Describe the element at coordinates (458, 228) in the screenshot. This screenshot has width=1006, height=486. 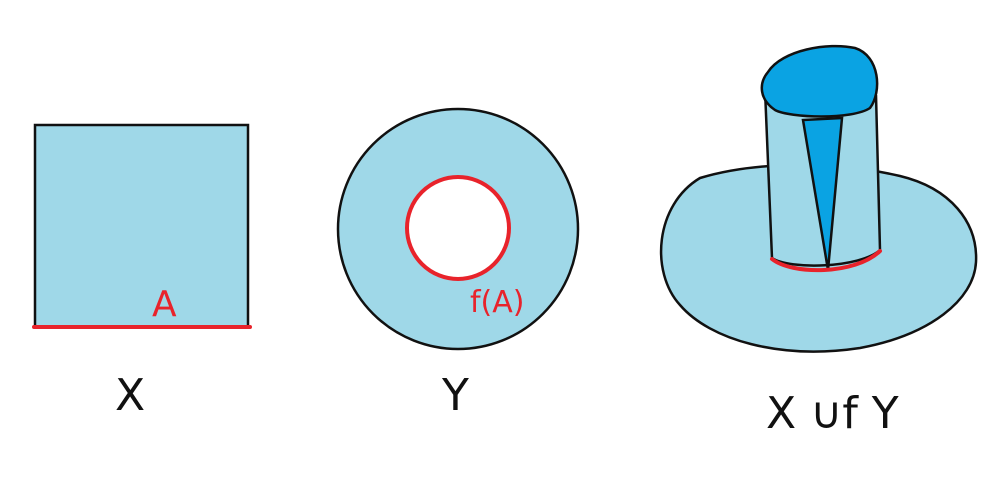
I see `annulus-hole` at that location.